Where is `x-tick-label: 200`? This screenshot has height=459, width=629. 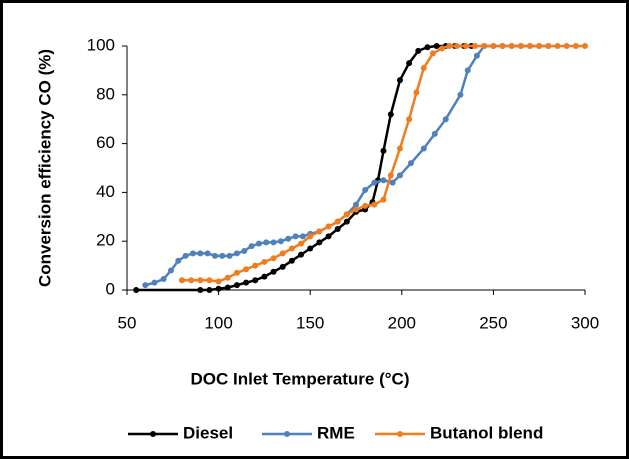 x-tick-label: 200 is located at coordinates (402, 322).